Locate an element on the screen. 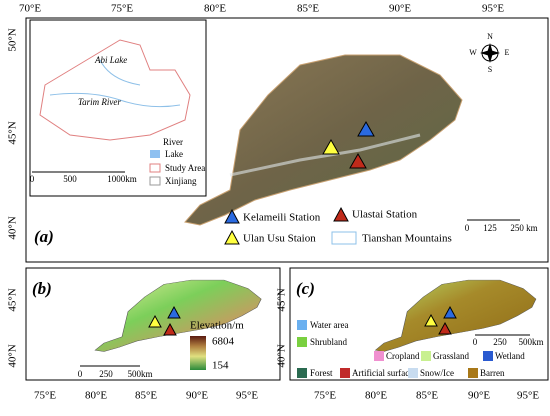  legend-label: Artificial surface is located at coordinates (382, 373).